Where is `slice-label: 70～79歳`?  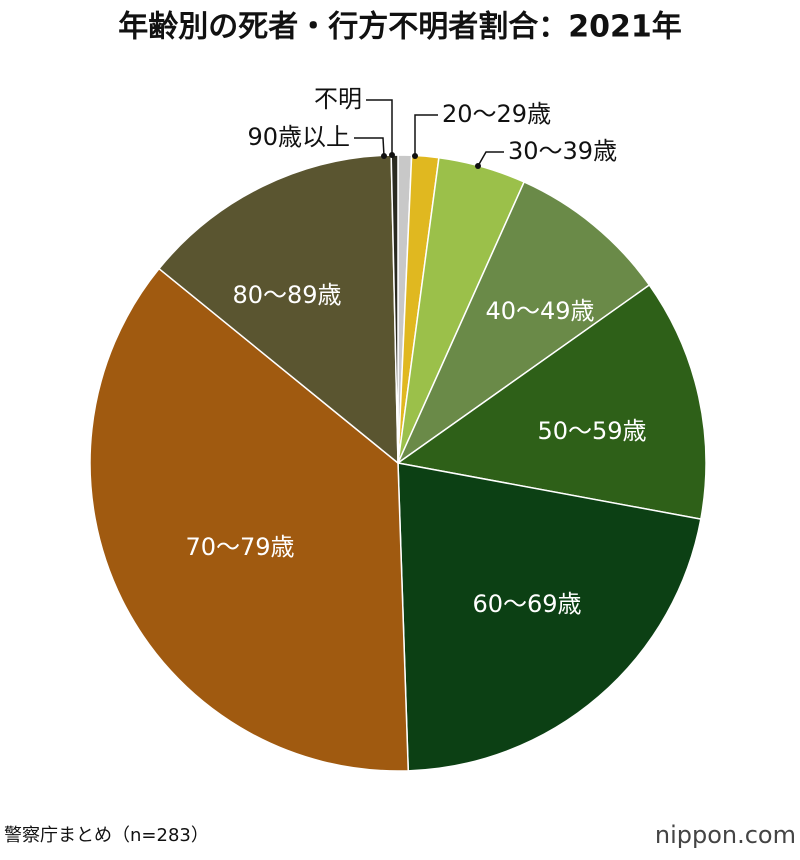
slice-label: 70～79歳 is located at coordinates (239, 547).